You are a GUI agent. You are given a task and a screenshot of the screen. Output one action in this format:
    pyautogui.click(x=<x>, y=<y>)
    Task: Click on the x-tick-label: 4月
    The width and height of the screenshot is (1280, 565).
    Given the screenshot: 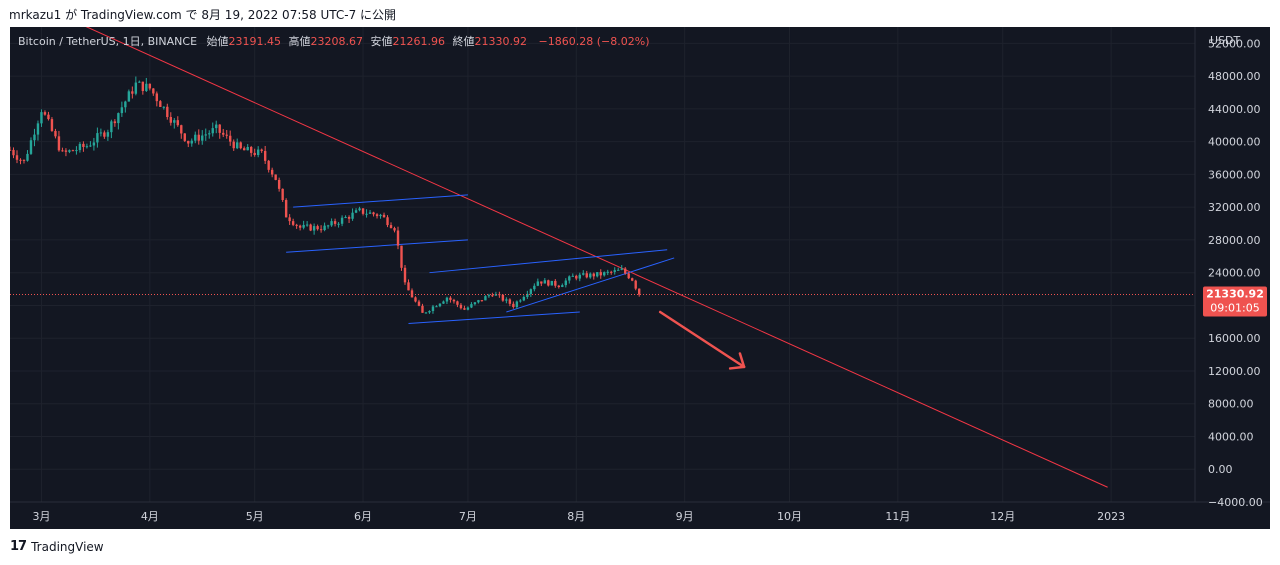 What is the action you would take?
    pyautogui.click(x=150, y=516)
    